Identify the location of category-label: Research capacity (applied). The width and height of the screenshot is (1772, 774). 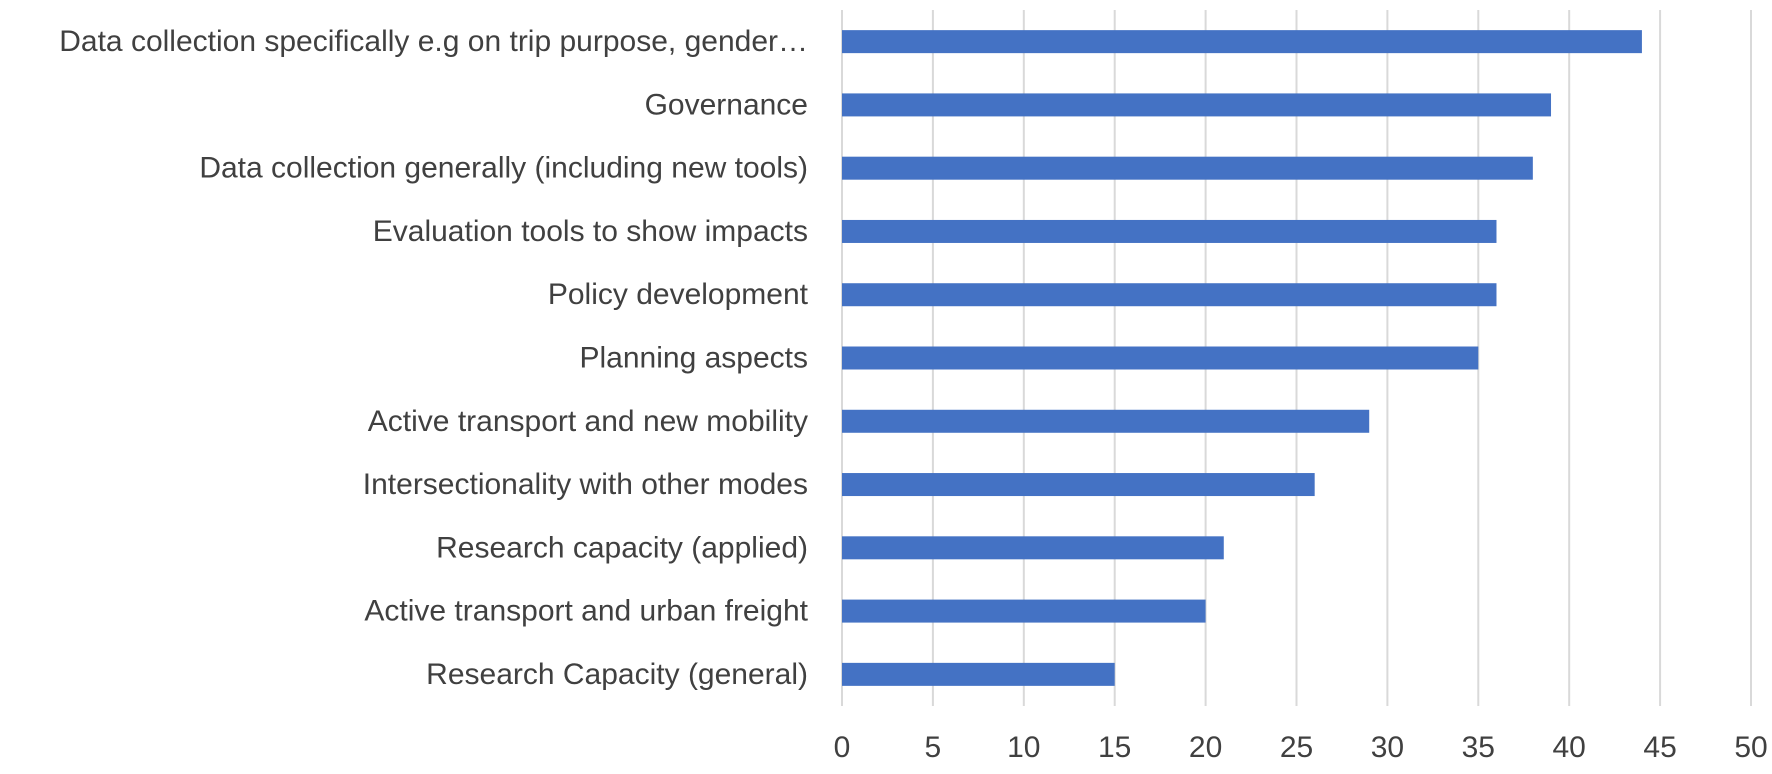
(622, 547).